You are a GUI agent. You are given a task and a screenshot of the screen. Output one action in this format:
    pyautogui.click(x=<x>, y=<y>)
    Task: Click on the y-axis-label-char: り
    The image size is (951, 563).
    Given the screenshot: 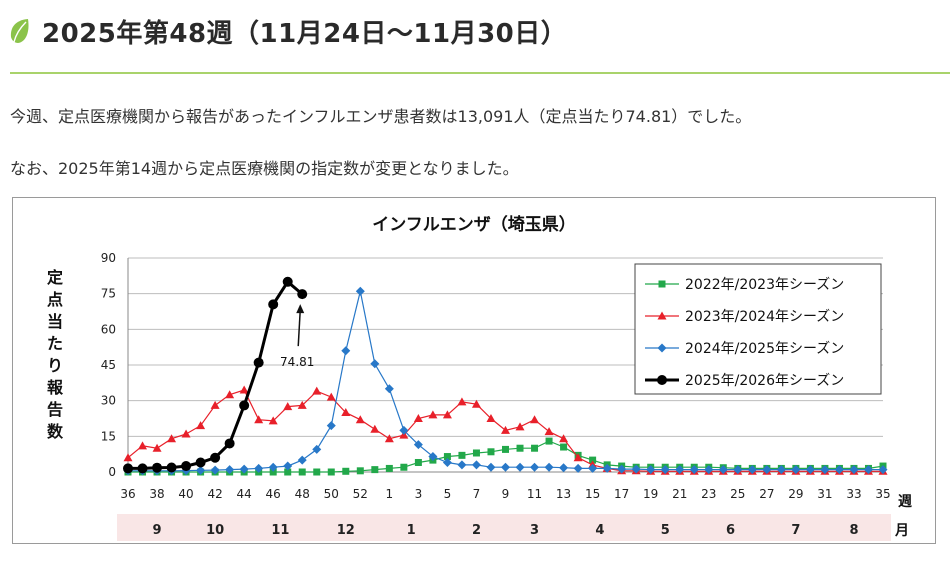 What is the action you would take?
    pyautogui.click(x=55, y=365)
    